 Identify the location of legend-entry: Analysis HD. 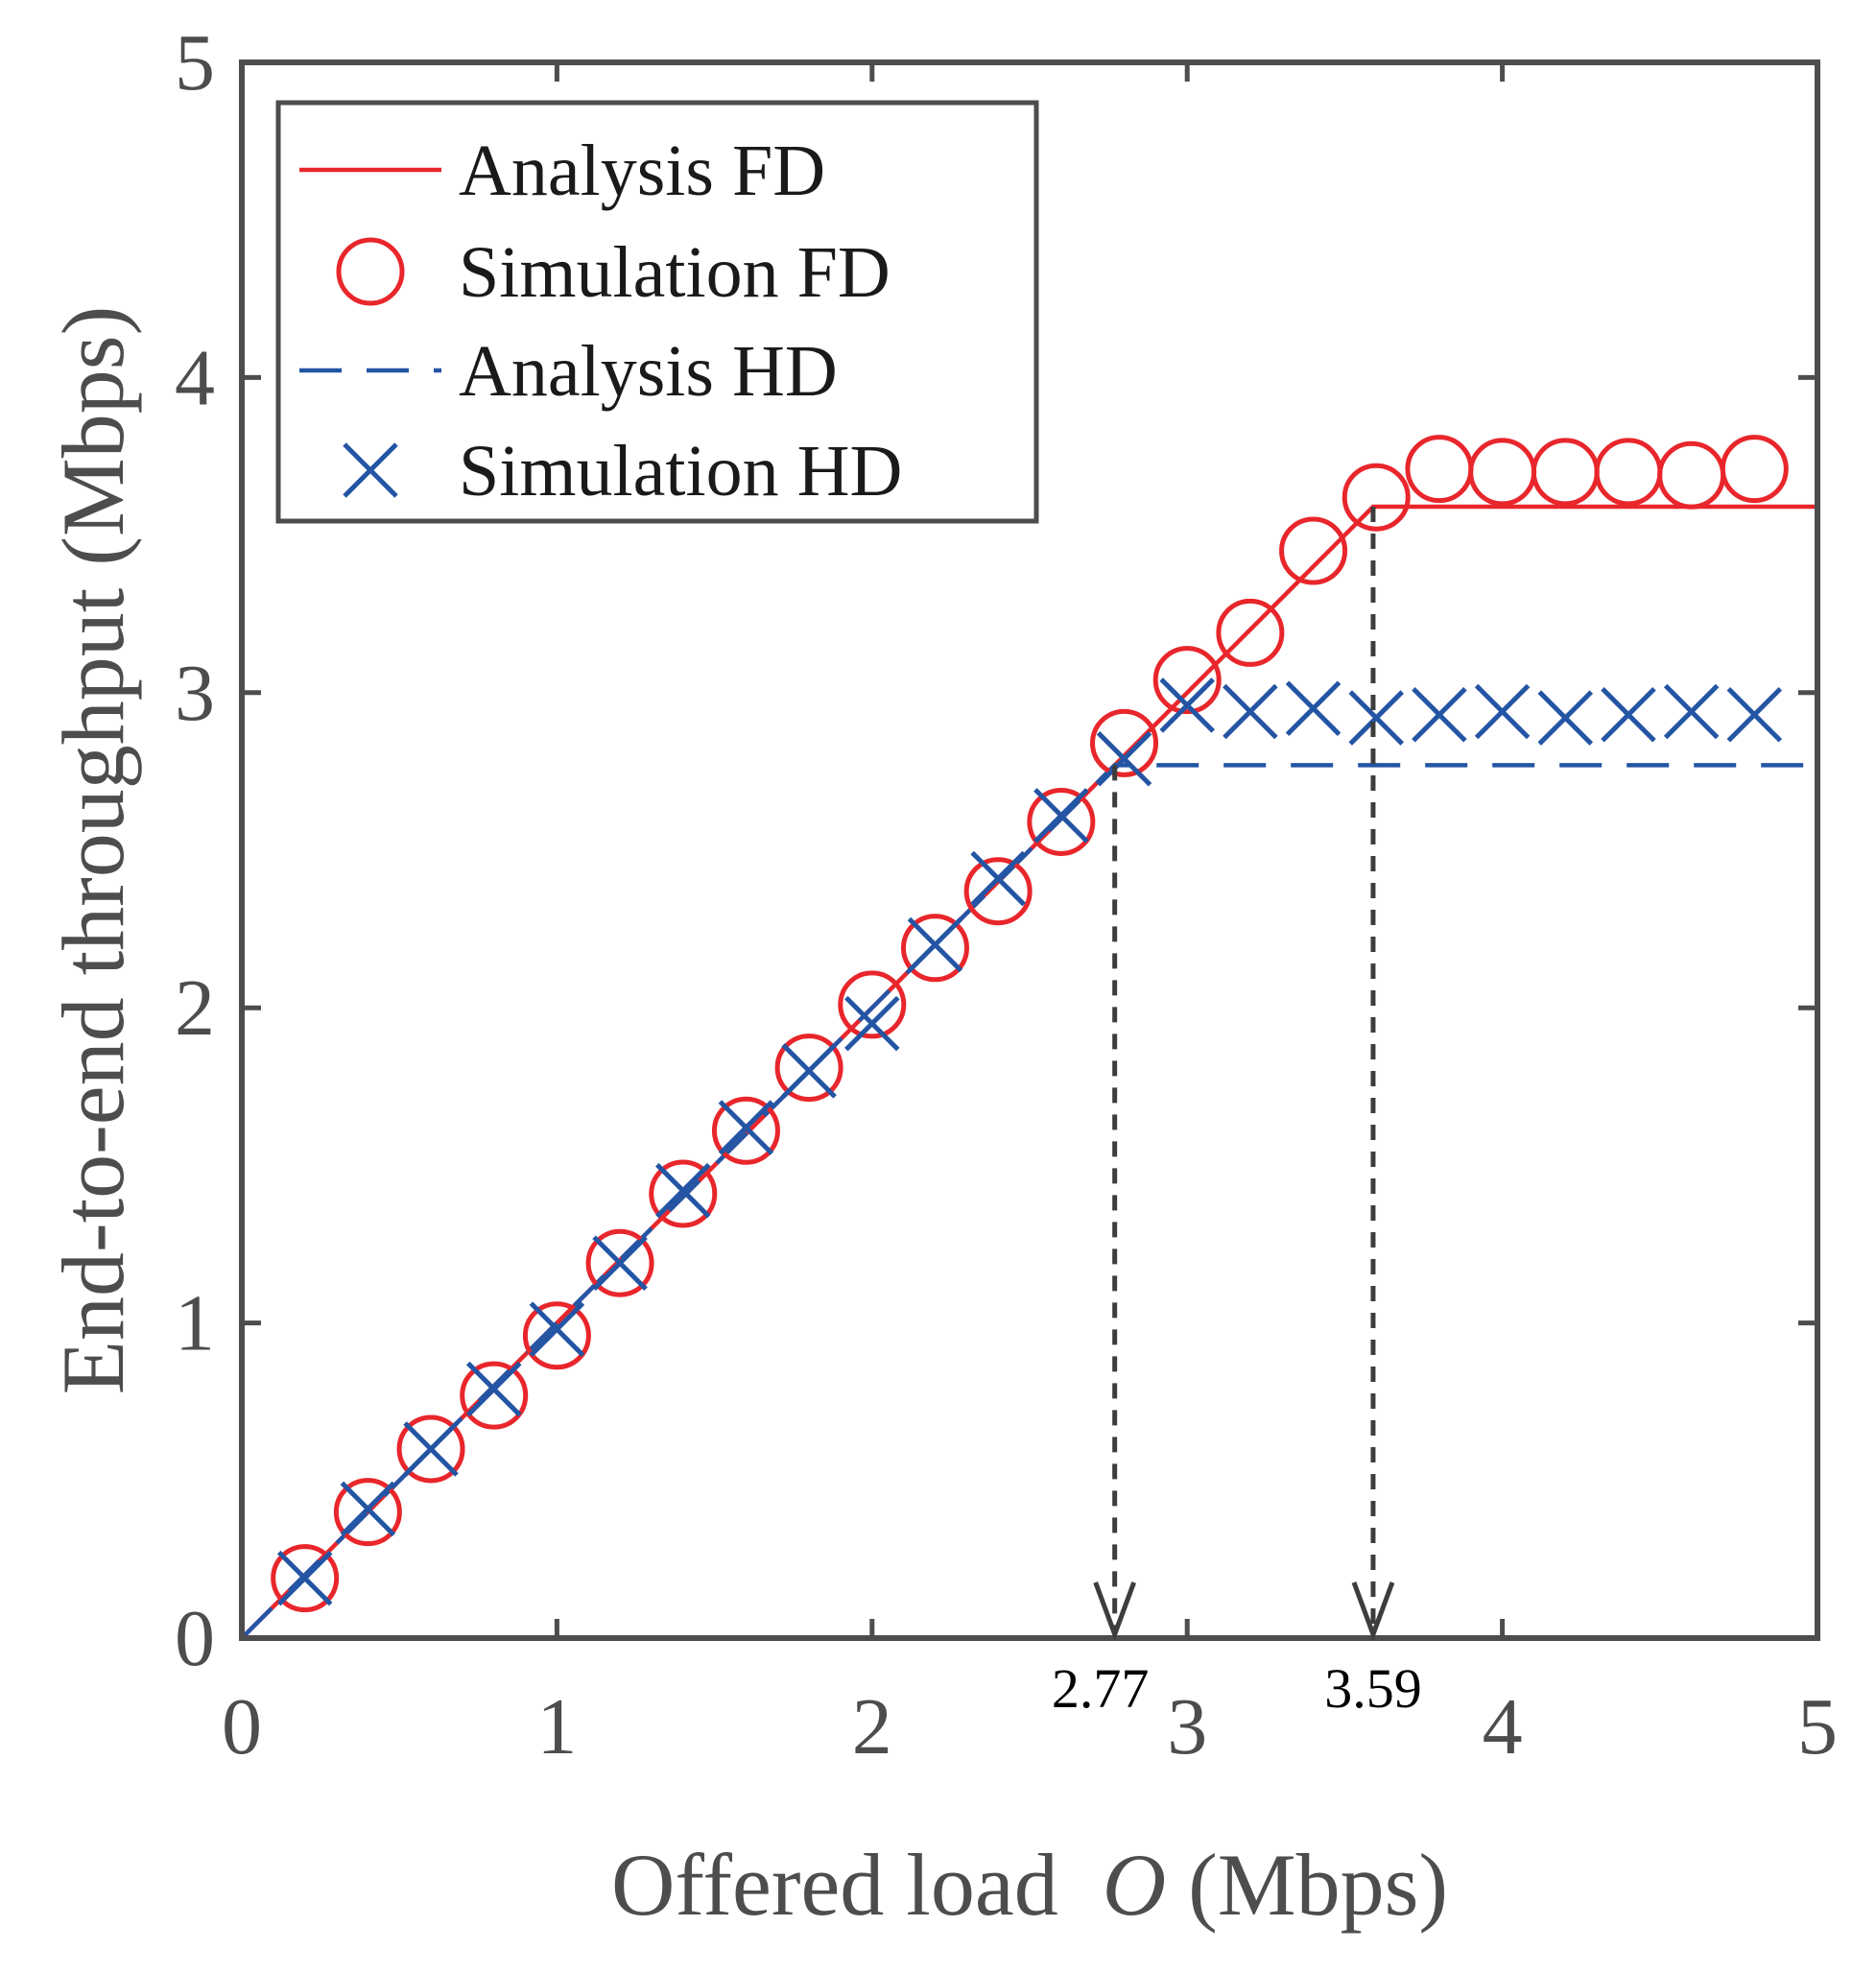
(568, 371).